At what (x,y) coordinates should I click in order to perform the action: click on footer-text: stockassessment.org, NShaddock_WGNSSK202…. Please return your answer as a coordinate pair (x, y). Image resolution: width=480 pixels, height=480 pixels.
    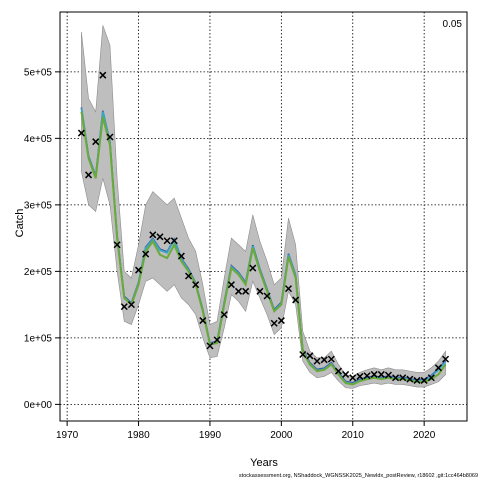
    Looking at the image, I should click on (358, 476).